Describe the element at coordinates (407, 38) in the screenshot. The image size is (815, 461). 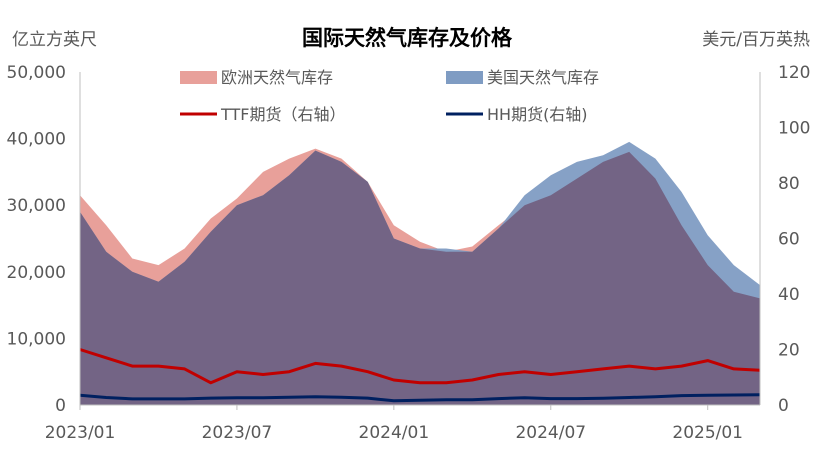
I see `chart-title: 国际天然气库存及价格` at that location.